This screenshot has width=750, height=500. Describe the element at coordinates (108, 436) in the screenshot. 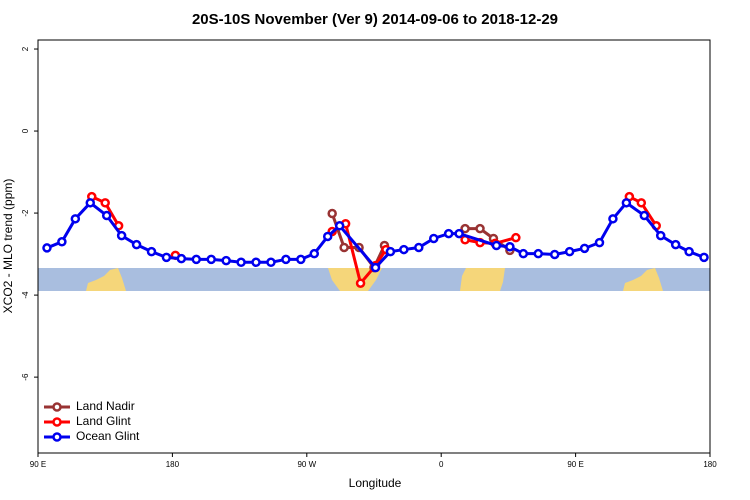

I see `legend-label: Ocean Glint` at that location.